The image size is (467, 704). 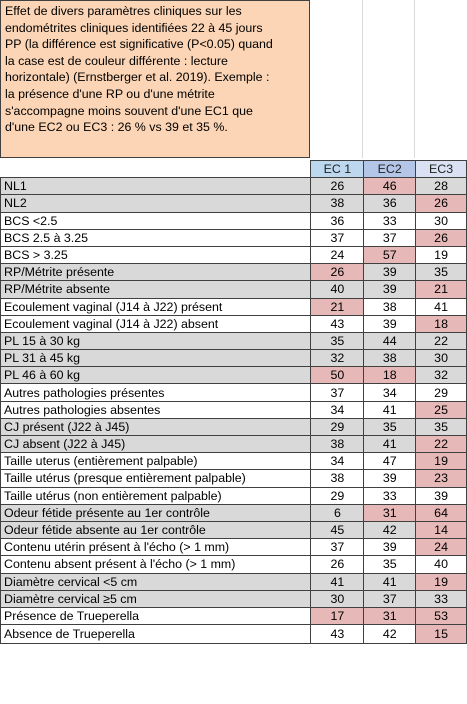 I want to click on value-cell-ec1: 6, so click(x=337, y=512).